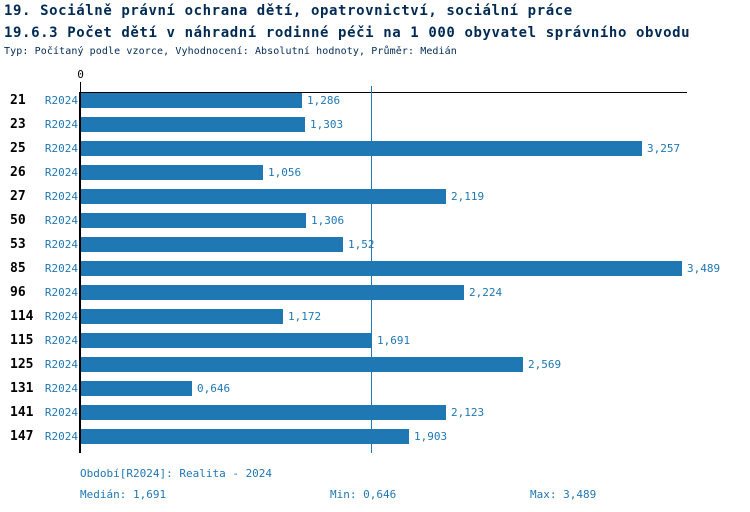  Describe the element at coordinates (383, 92) in the screenshot. I see `x-axis-line` at that location.